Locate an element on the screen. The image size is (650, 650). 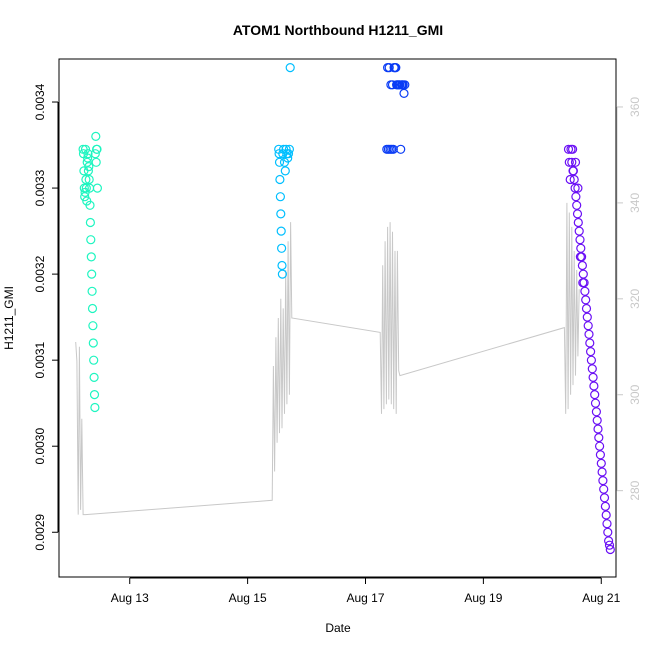
y2-tick-label: 320 is located at coordinates (635, 298).